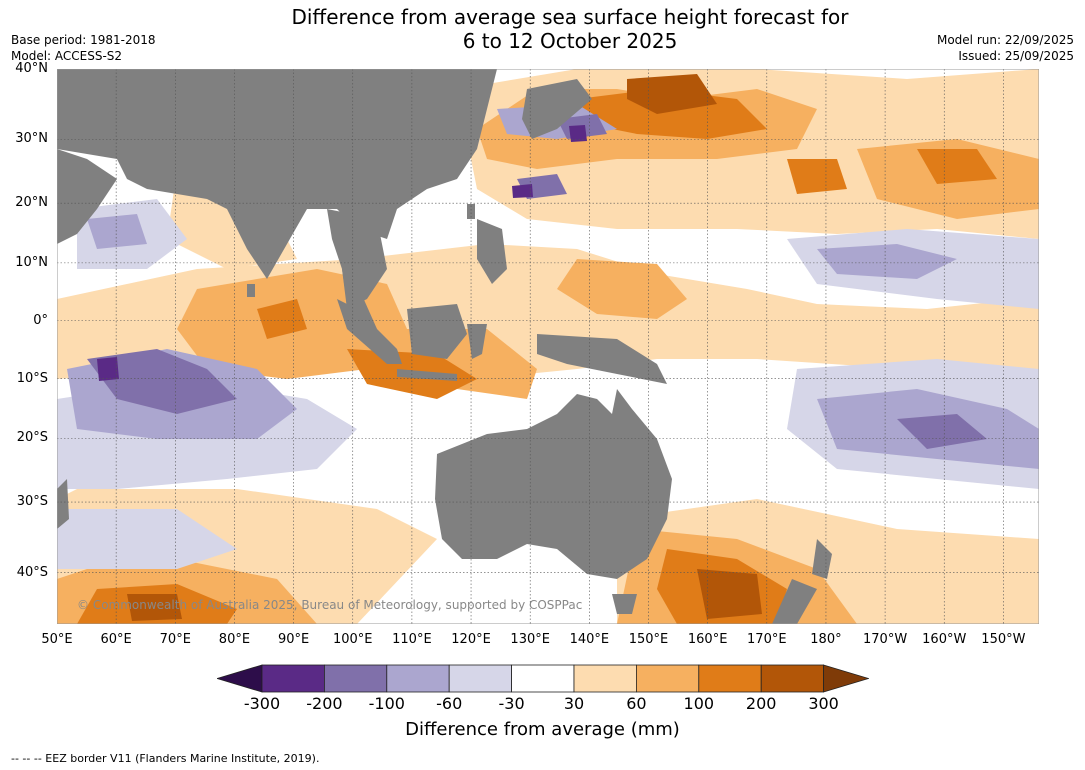 The width and height of the screenshot is (1085, 770). Describe the element at coordinates (31, 68) in the screenshot. I see `latitude-label: 40°N` at that location.